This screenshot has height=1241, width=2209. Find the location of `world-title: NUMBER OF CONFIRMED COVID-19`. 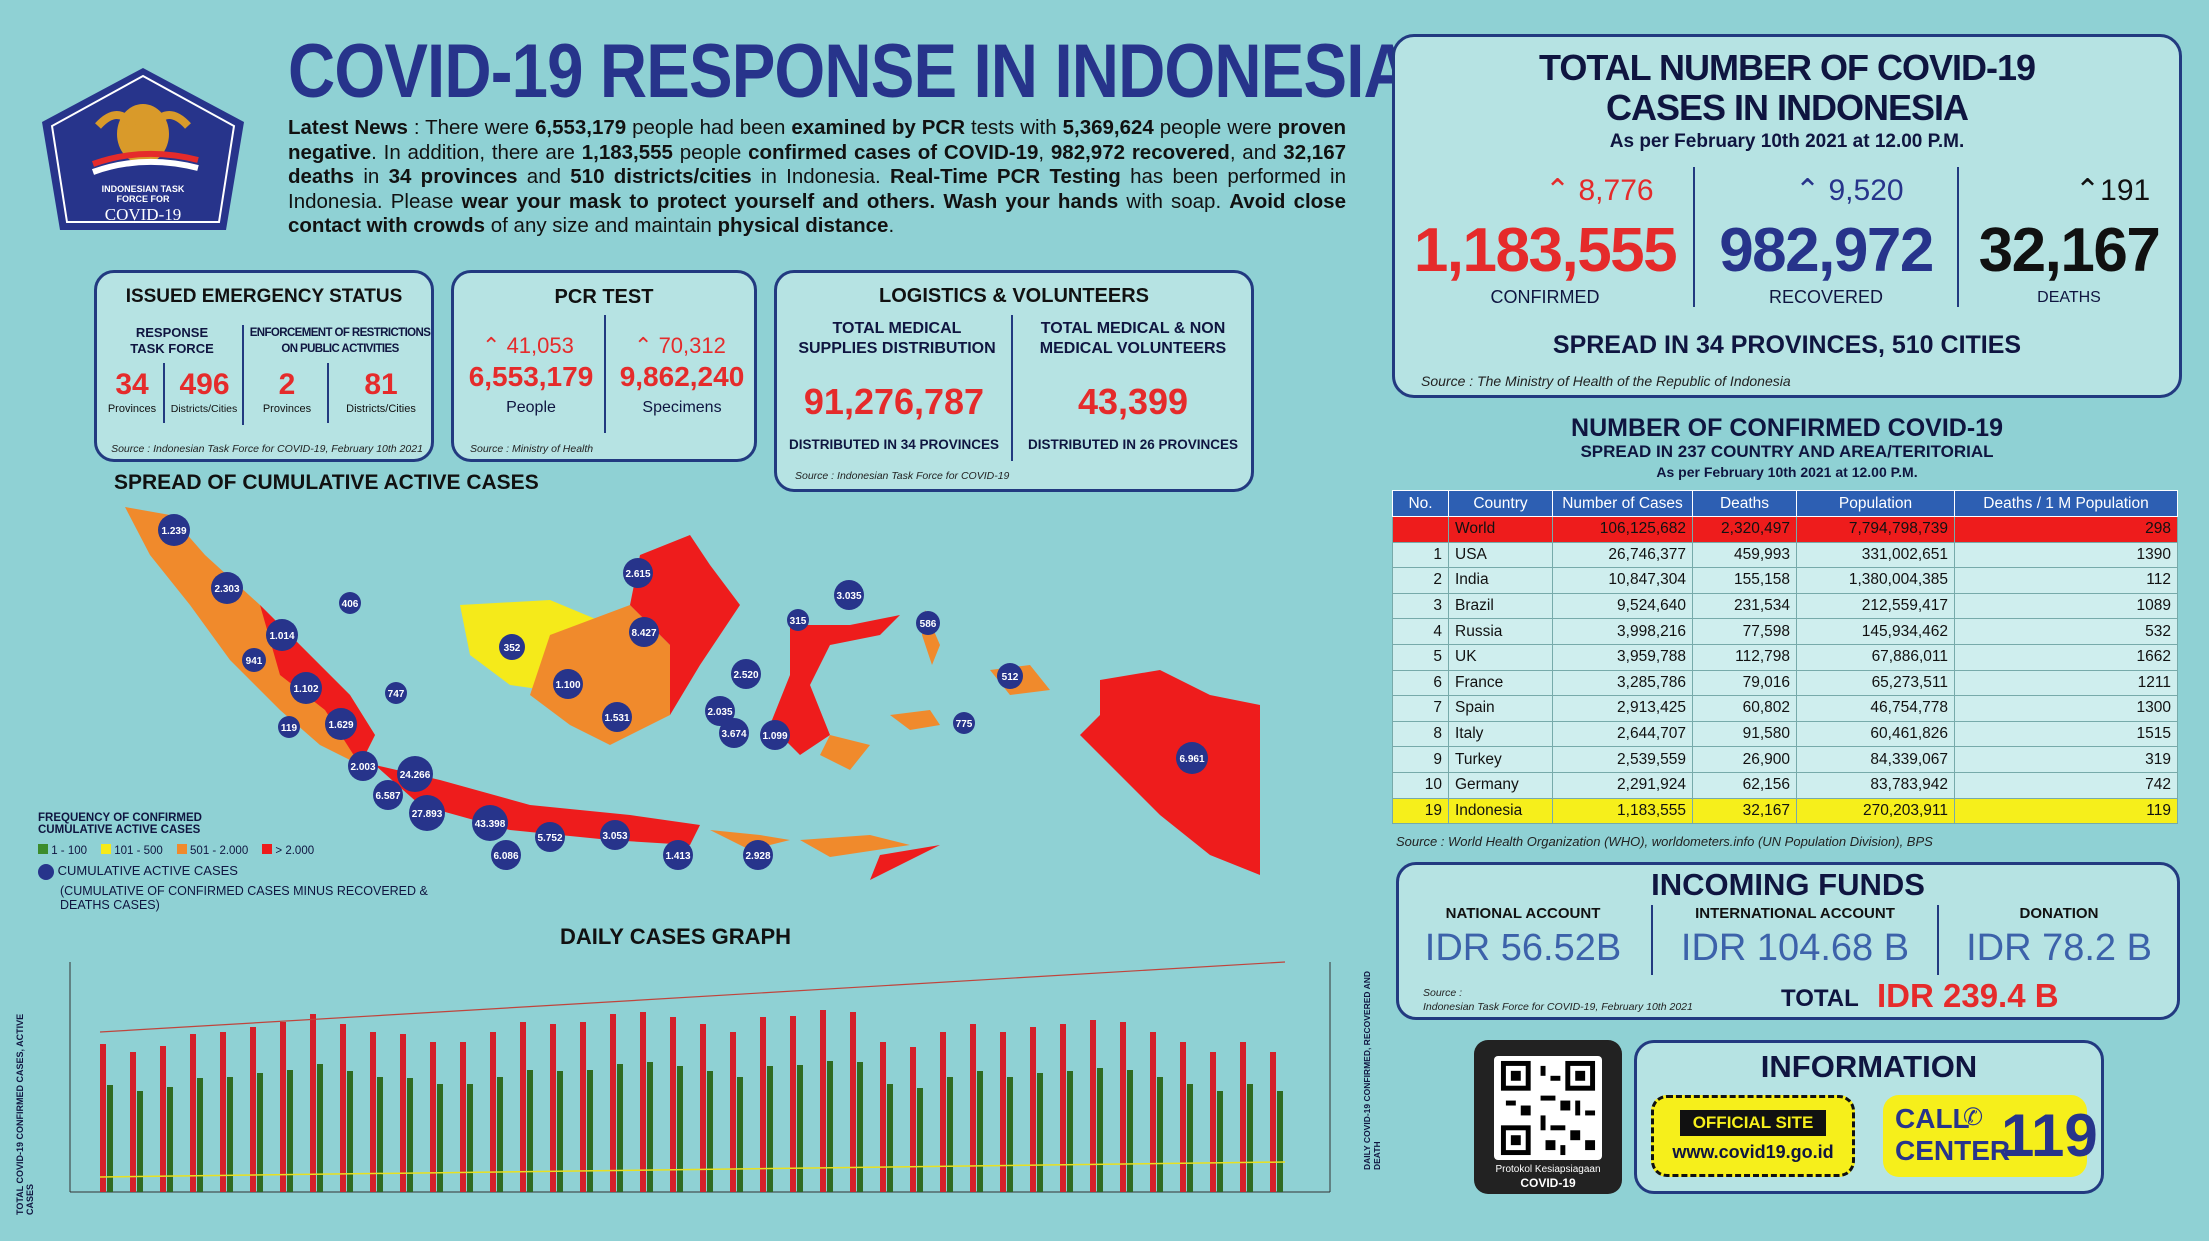

world-title: NUMBER OF CONFIRMED COVID-19 is located at coordinates (1787, 428).